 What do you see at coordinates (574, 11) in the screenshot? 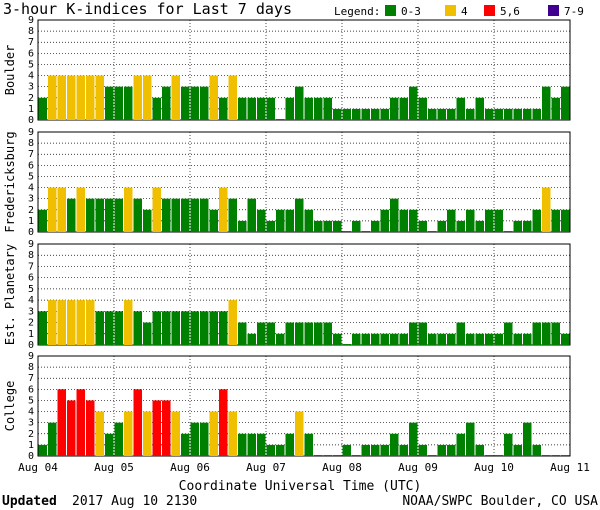
I see `legend-label-7-9: 7-9` at bounding box center [574, 11].